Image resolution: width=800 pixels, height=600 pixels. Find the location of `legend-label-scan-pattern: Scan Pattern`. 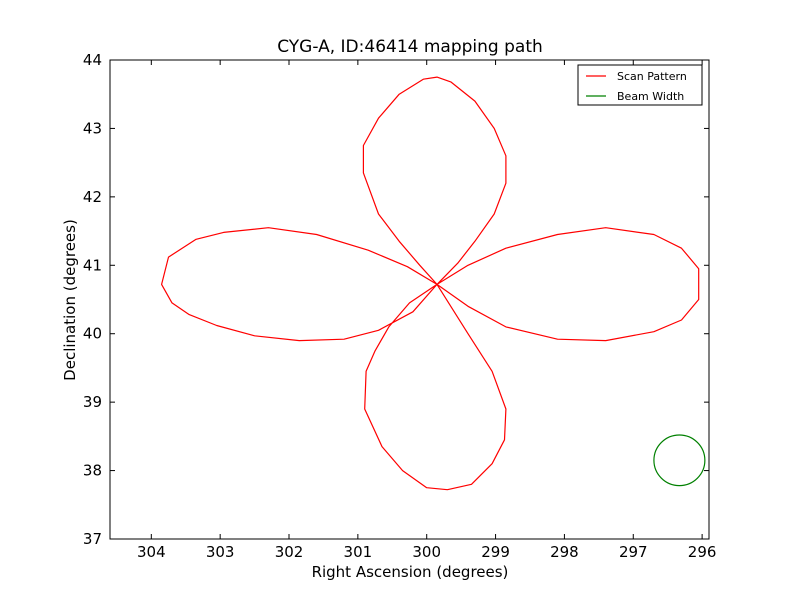

legend-label-scan-pattern: Scan Pattern is located at coordinates (652, 76).